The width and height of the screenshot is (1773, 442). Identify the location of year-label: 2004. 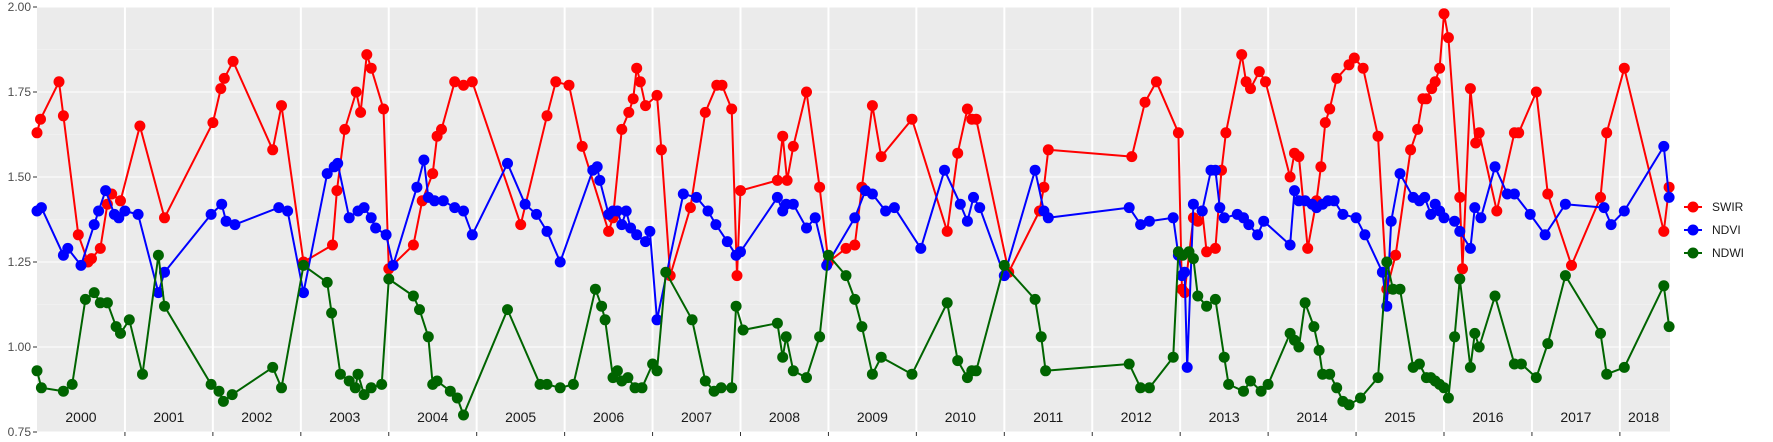
(432, 417).